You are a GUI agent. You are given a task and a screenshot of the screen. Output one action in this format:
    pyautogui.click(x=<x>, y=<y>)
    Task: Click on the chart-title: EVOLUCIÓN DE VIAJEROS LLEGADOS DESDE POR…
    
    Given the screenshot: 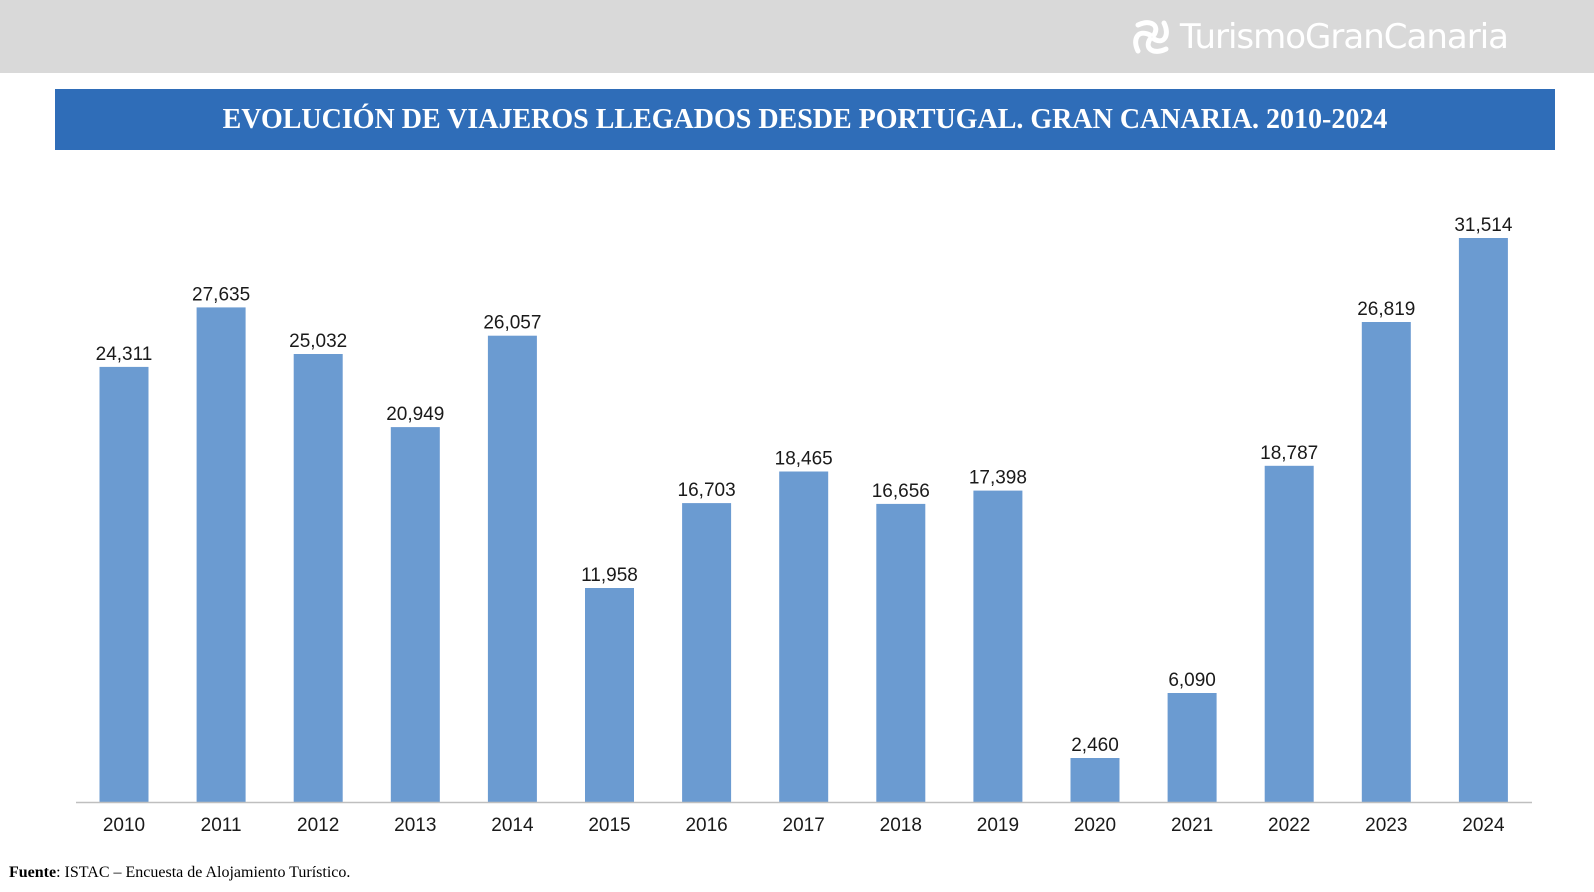 What is the action you would take?
    pyautogui.click(x=805, y=119)
    